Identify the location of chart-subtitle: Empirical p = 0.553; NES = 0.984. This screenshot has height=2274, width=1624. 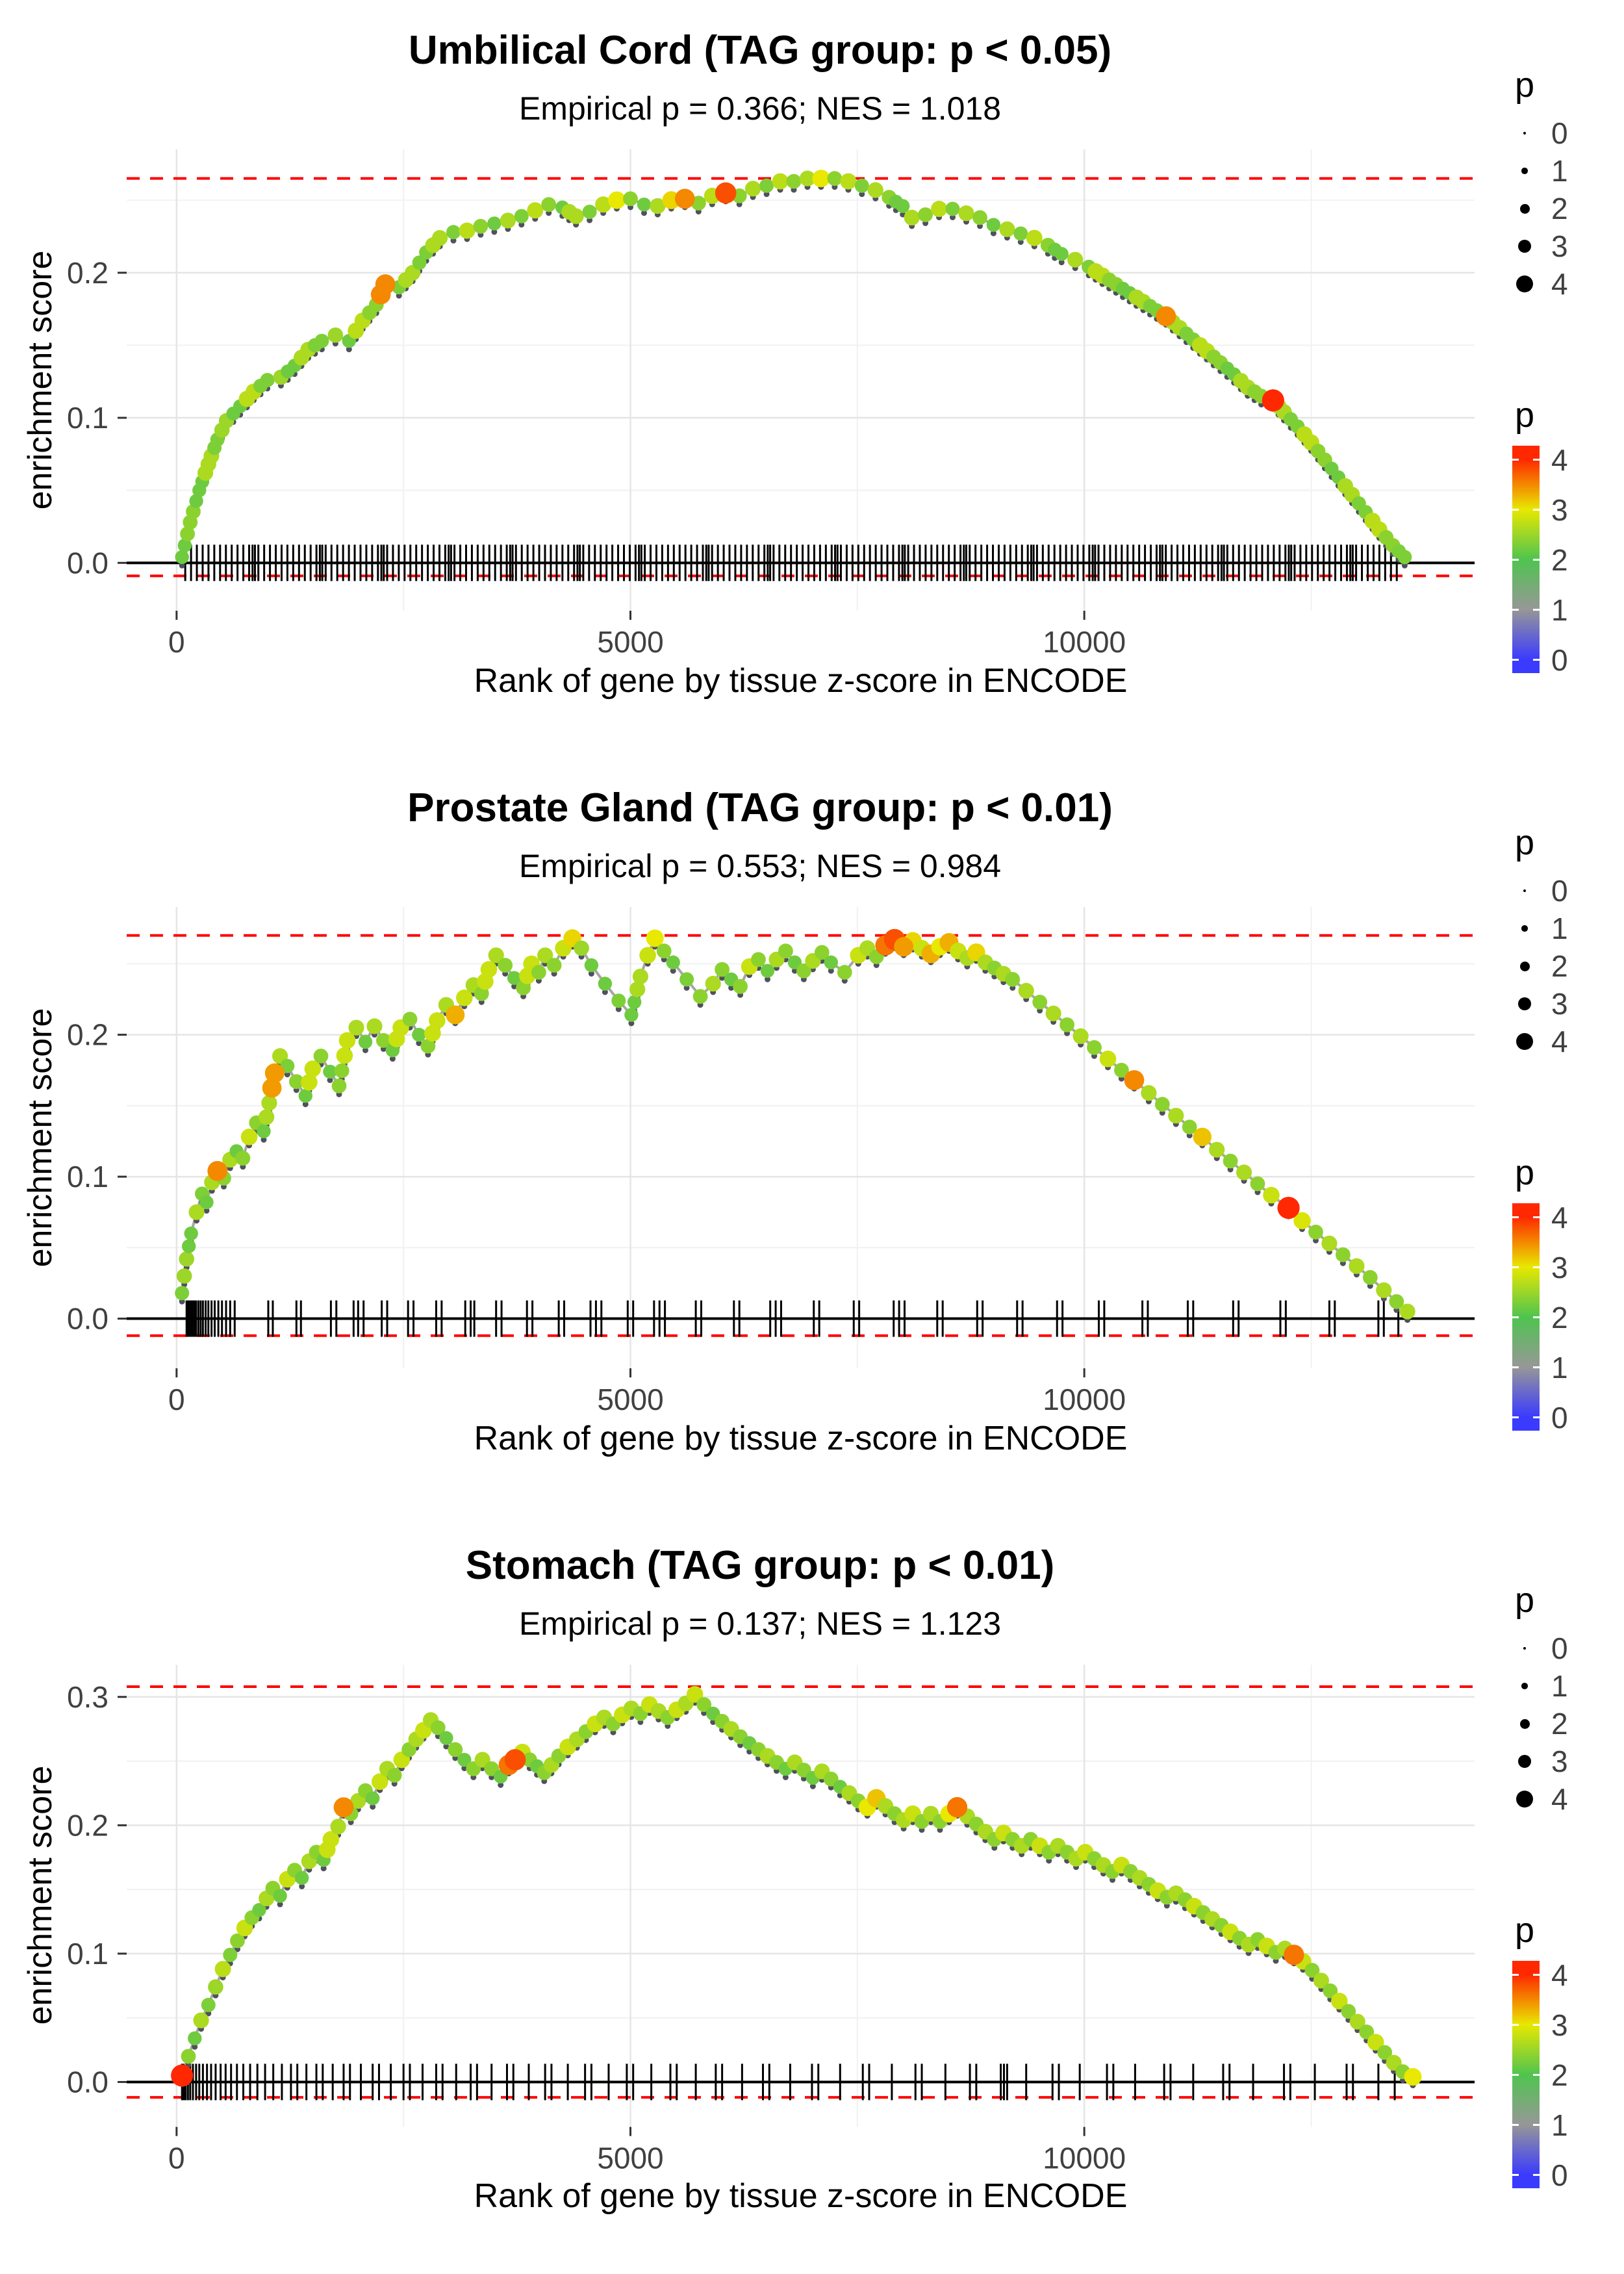
(760, 866).